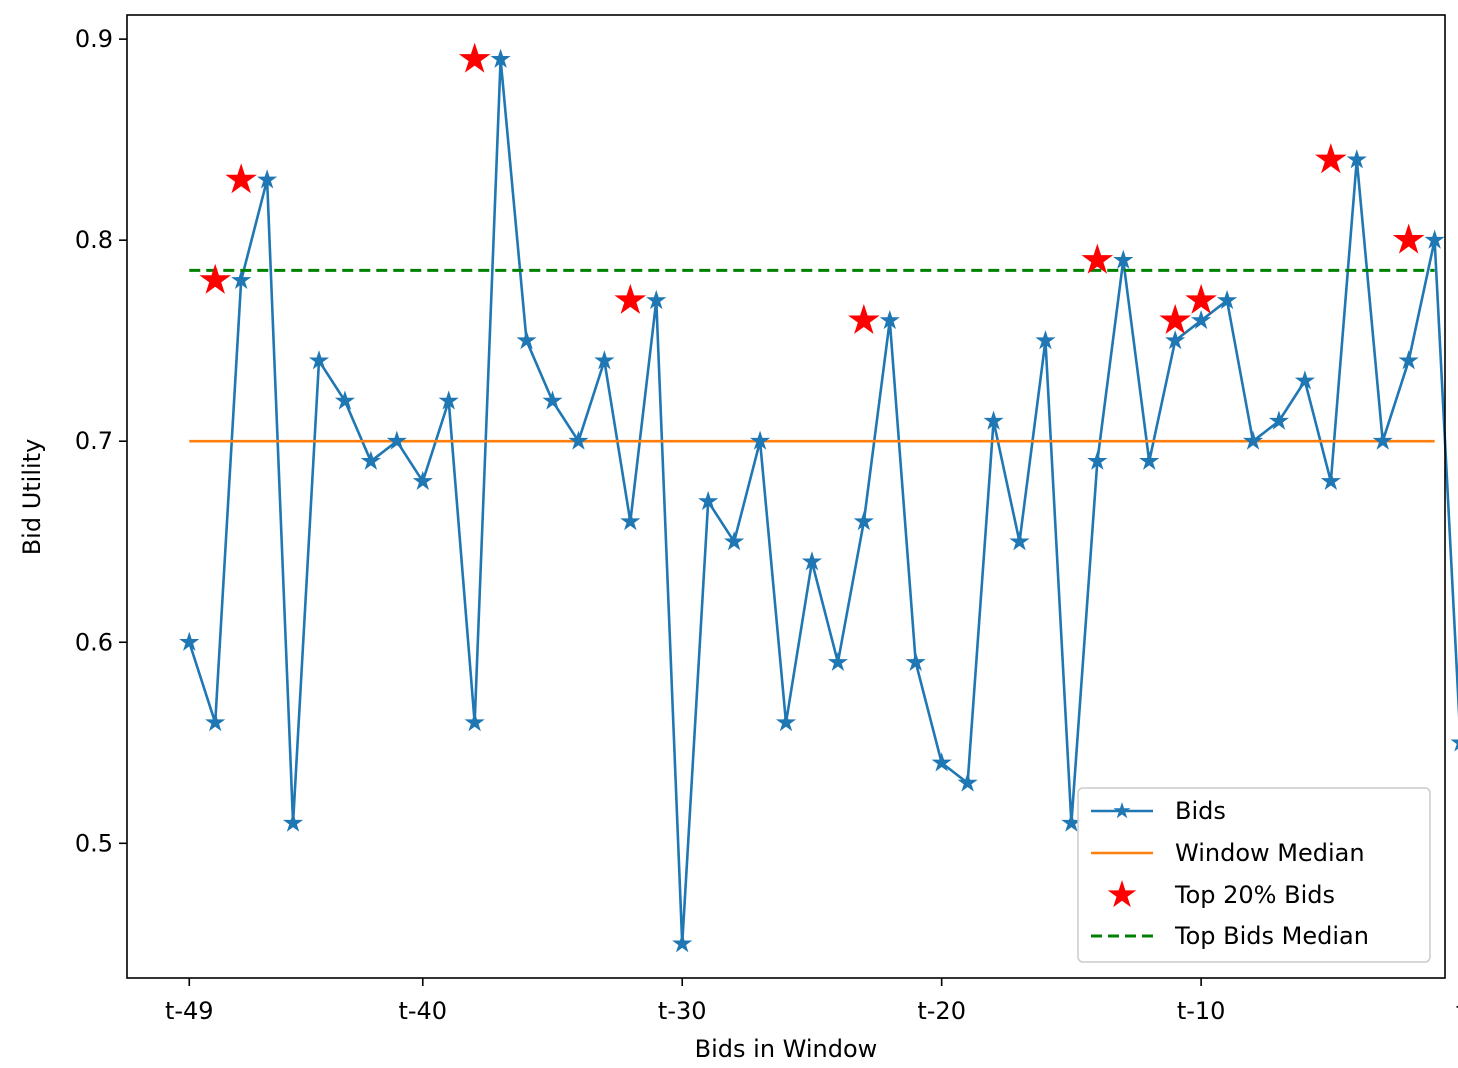 Image resolution: width=1458 pixels, height=1068 pixels. I want to click on legend-label: Top Bids Median, so click(1271, 936).